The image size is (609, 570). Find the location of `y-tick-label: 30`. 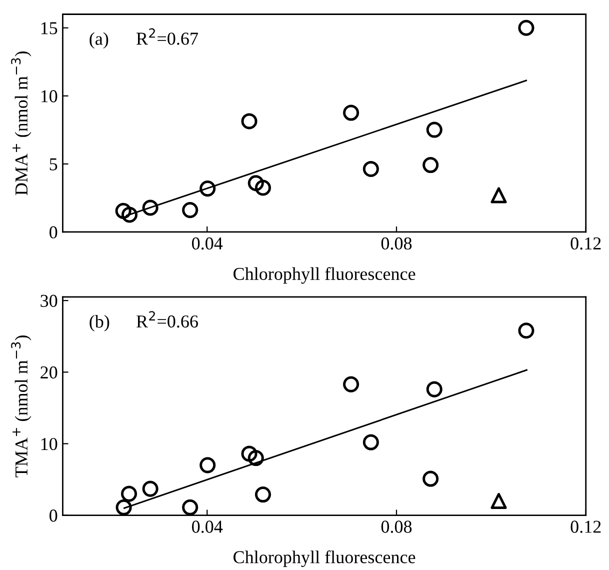

y-tick-label: 30 is located at coordinates (49, 300).